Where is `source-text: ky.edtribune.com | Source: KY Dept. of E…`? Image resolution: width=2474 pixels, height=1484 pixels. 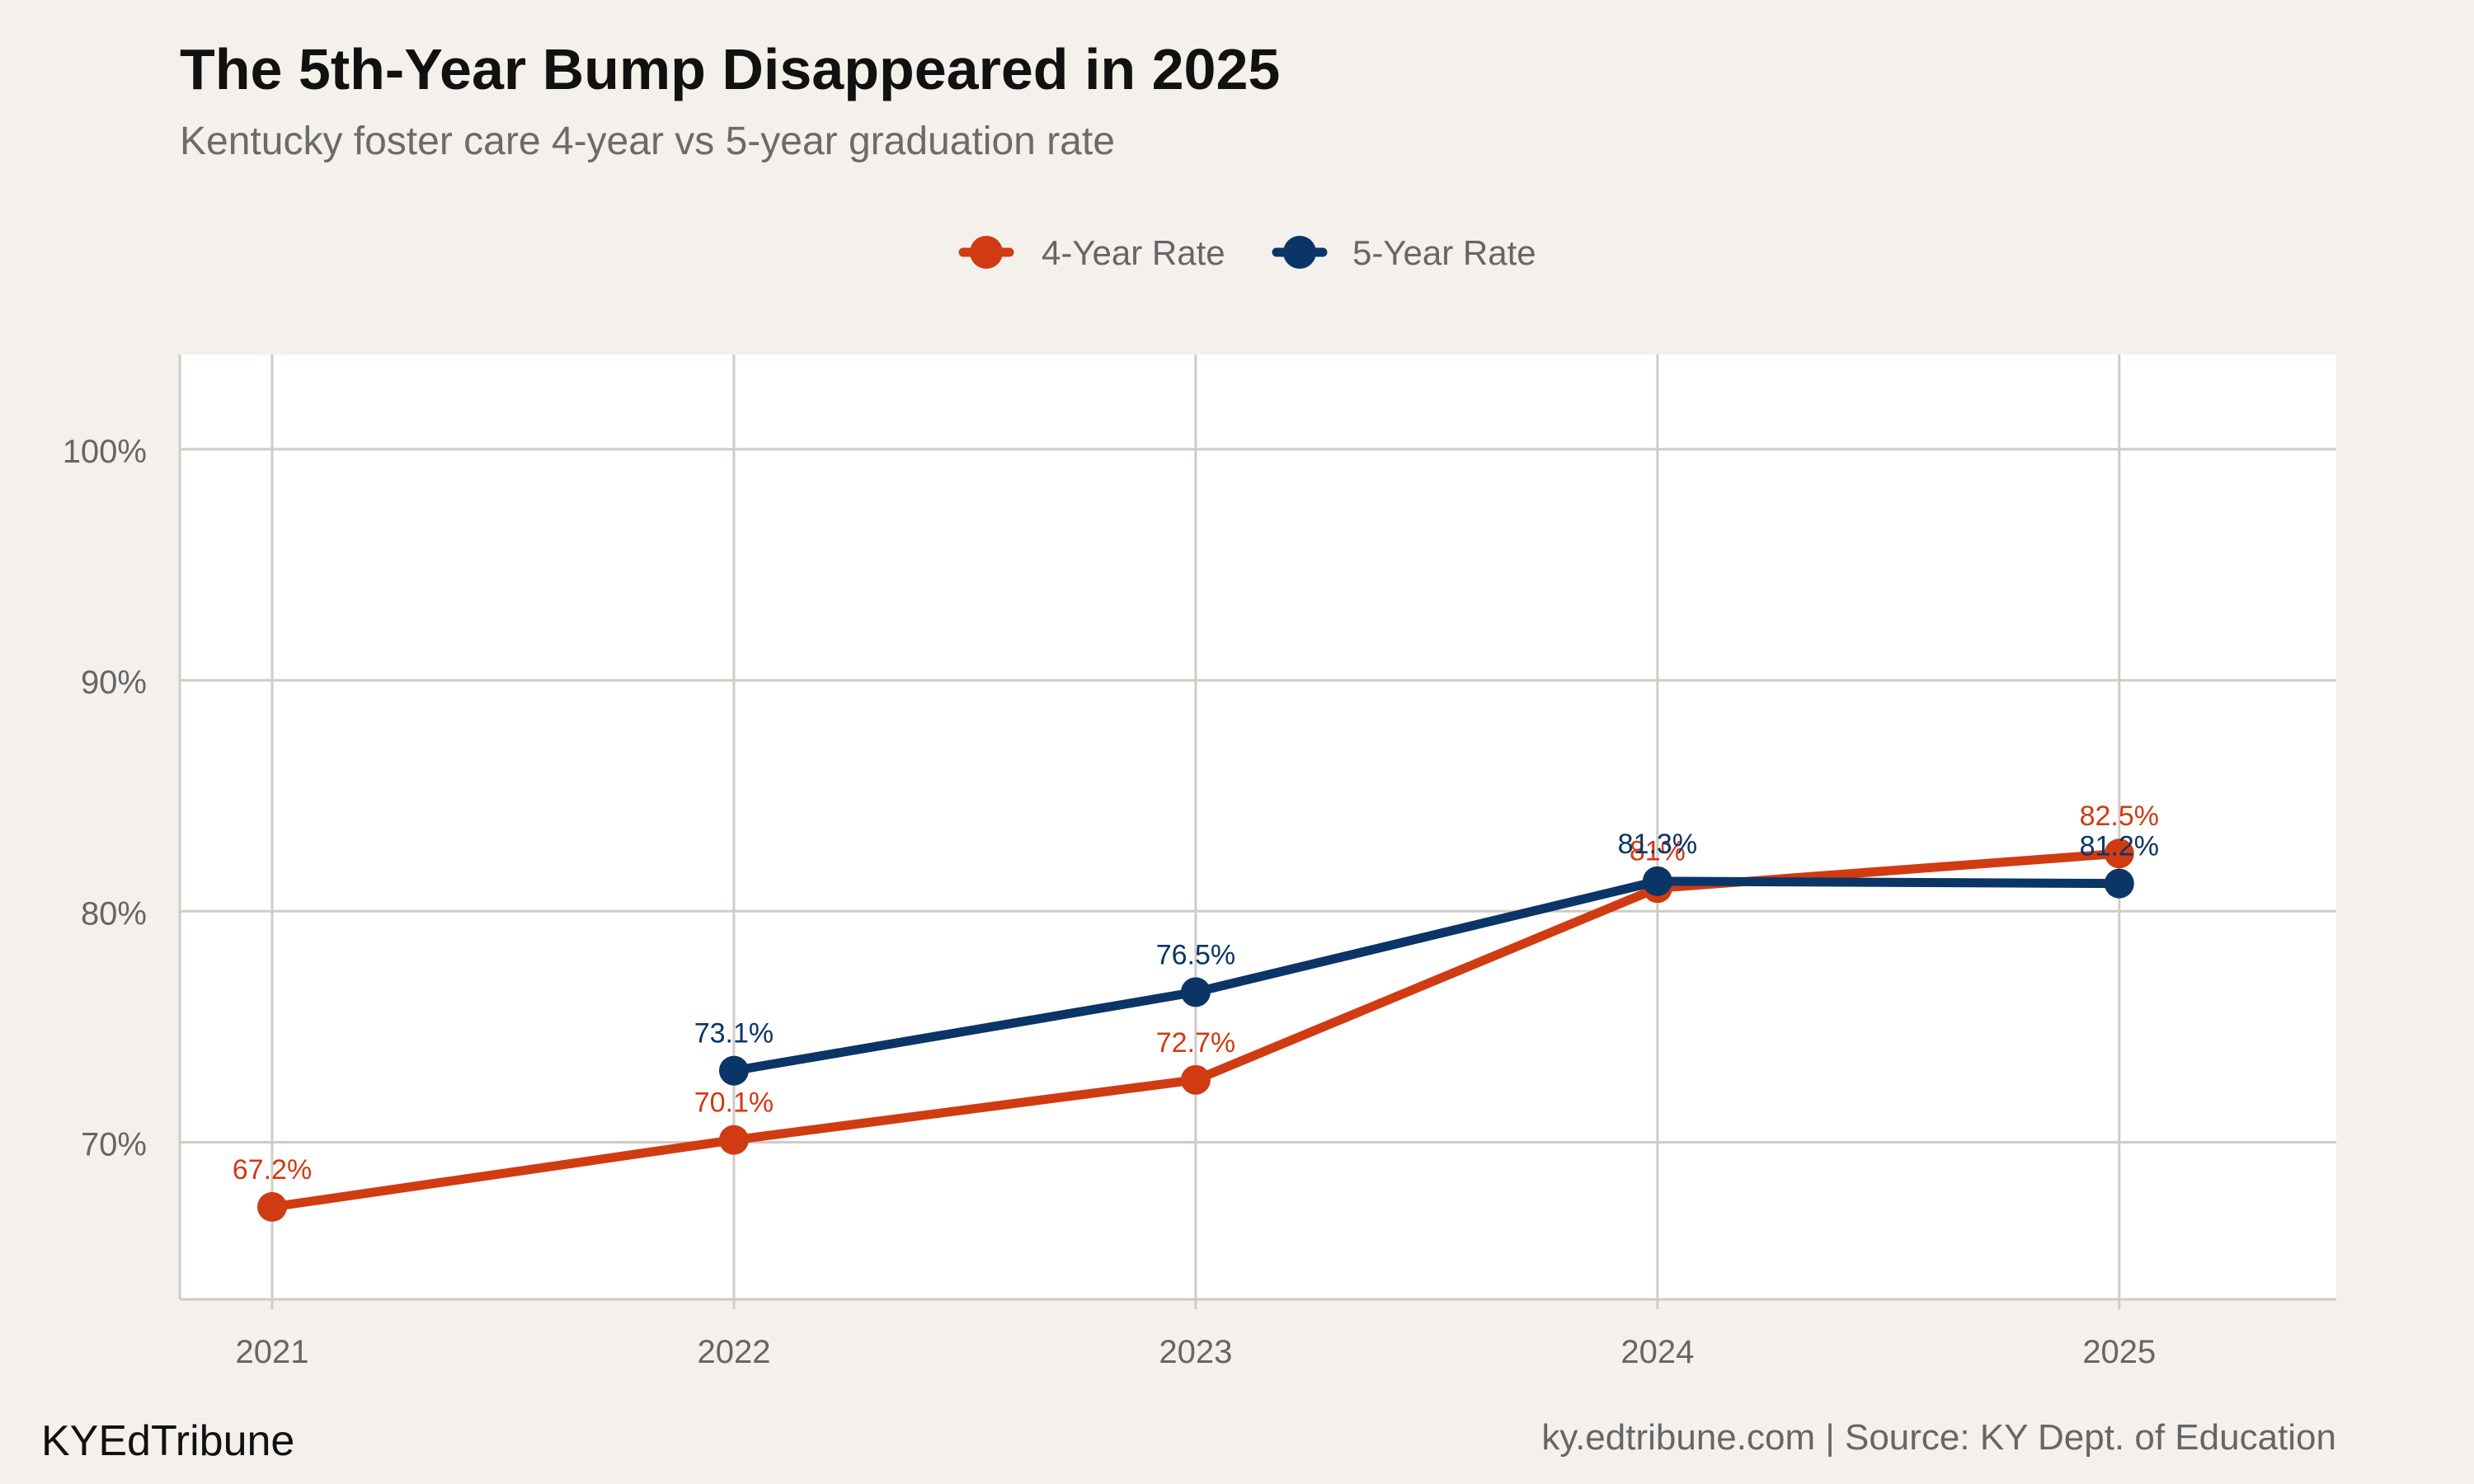
source-text: ky.edtribune.com | Source: KY Dept. of E… is located at coordinates (1938, 1437).